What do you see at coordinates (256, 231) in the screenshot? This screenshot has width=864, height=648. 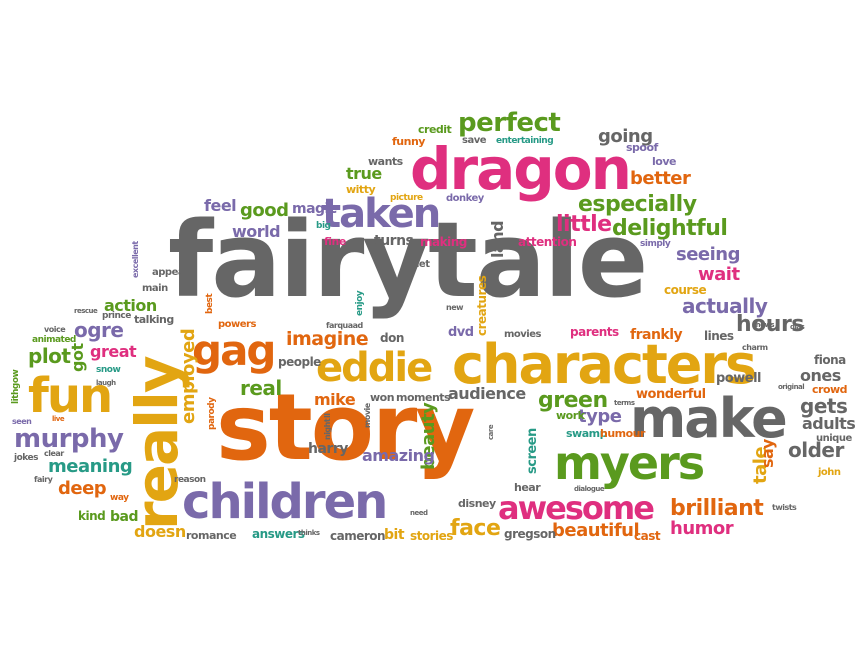 I see `word-world: world` at bounding box center [256, 231].